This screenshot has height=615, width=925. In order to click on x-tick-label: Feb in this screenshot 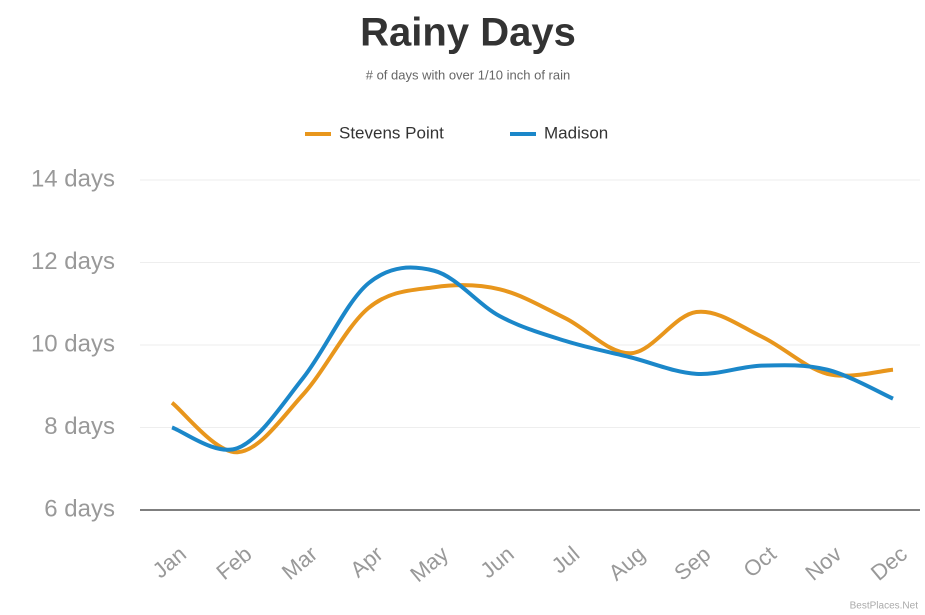, I will do `click(233, 563)`.